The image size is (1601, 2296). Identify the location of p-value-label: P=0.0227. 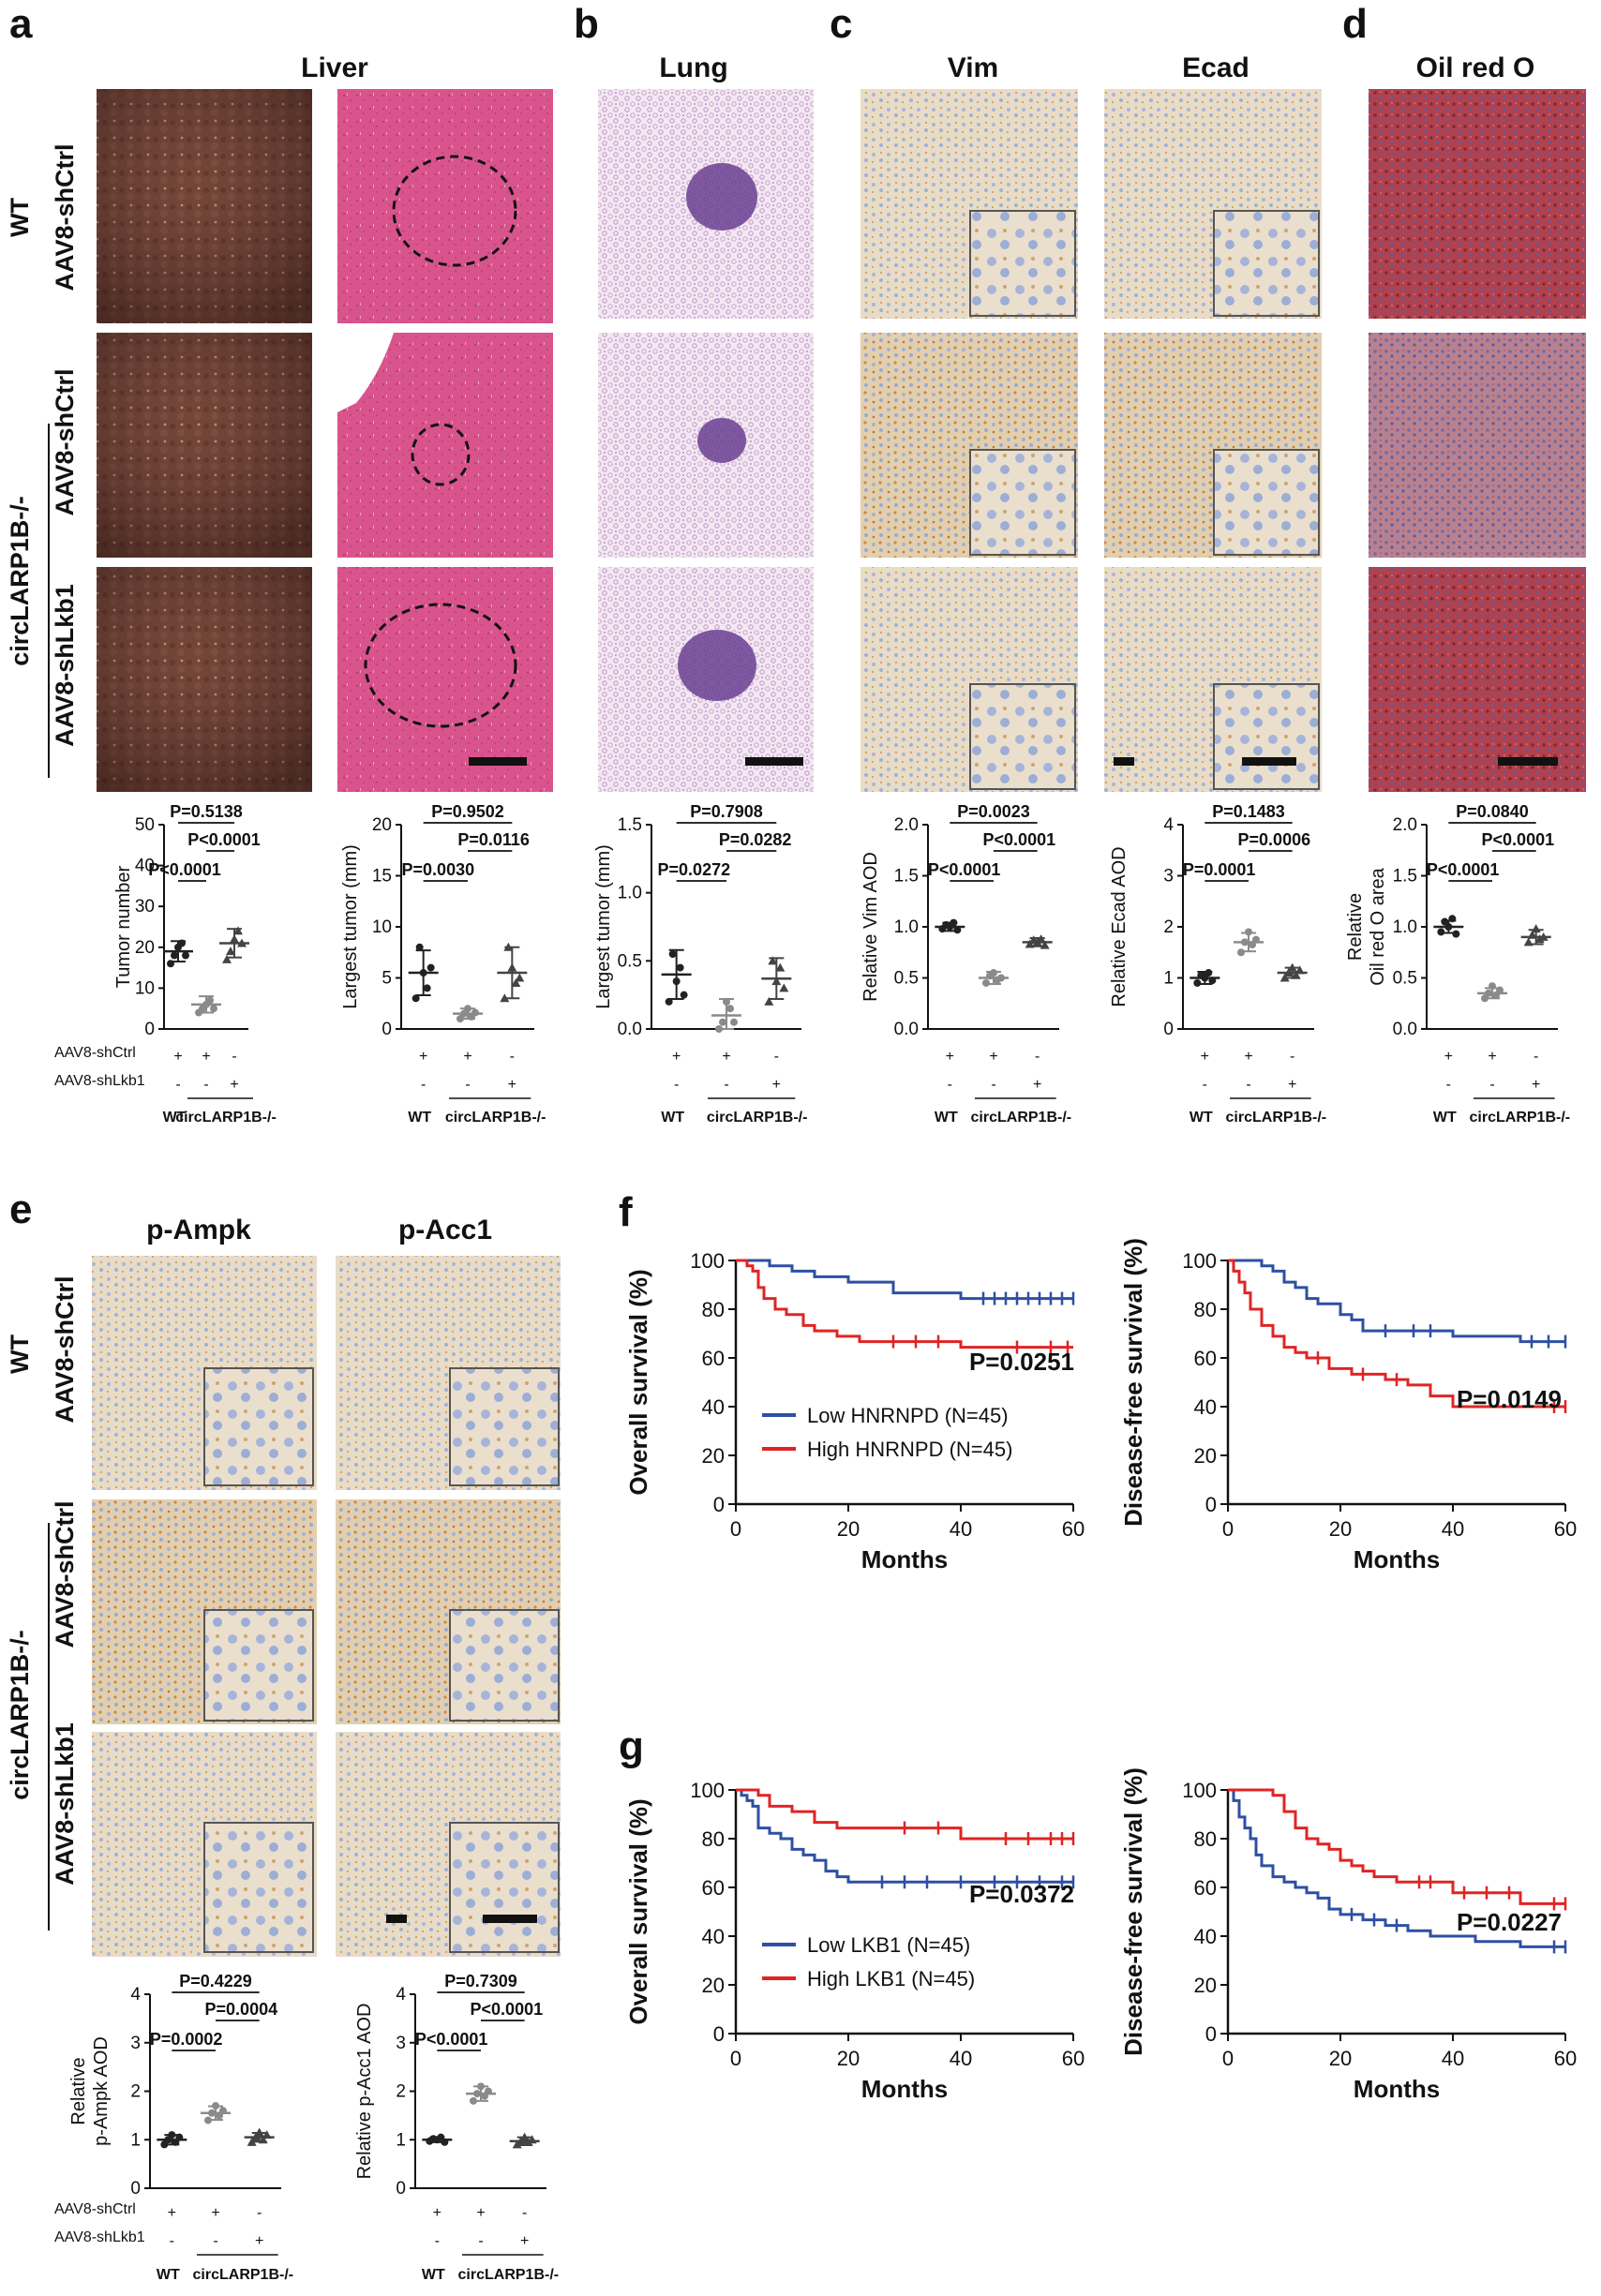
(1509, 1922).